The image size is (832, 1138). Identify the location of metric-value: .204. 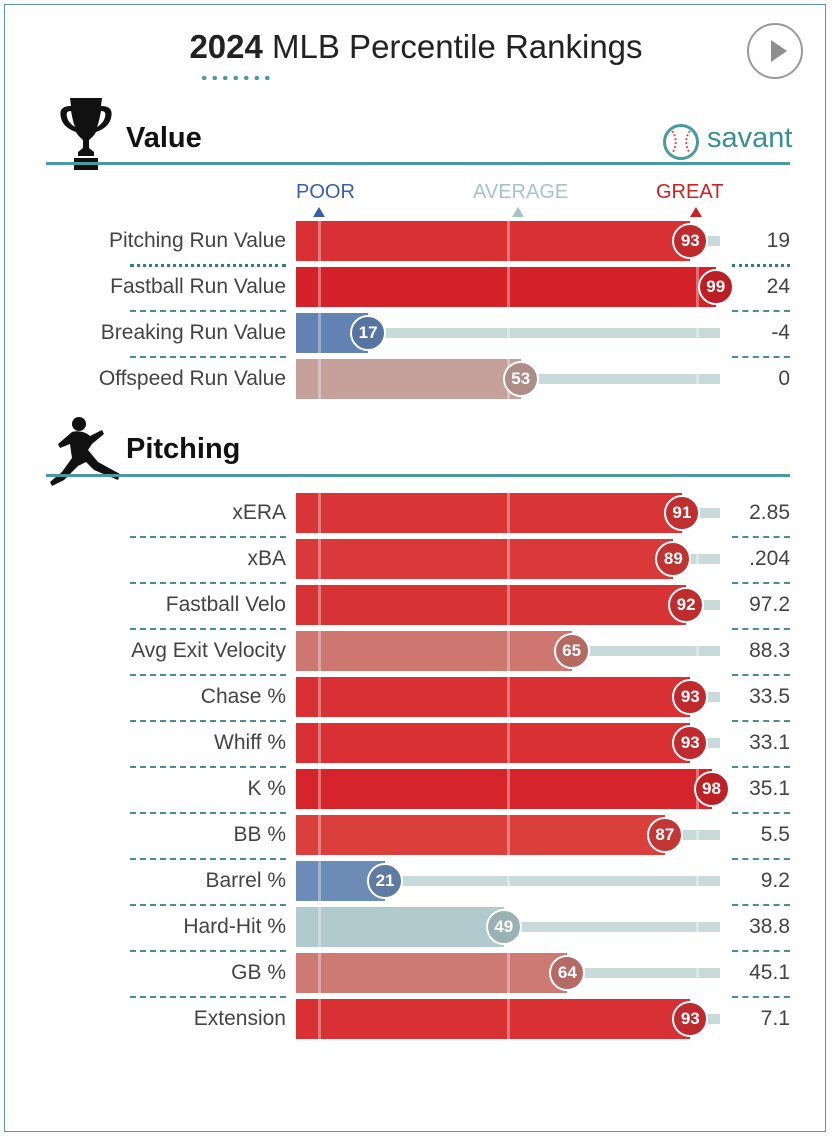
(769, 558).